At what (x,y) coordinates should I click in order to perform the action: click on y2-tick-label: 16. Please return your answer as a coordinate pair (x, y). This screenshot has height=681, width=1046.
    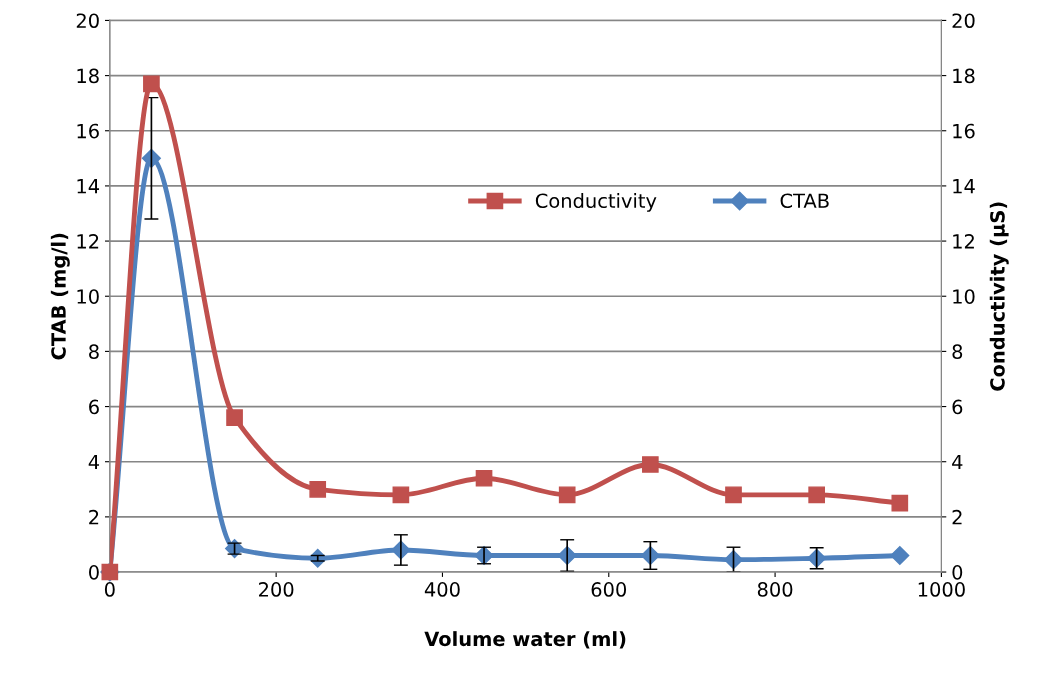
    Looking at the image, I should click on (964, 131).